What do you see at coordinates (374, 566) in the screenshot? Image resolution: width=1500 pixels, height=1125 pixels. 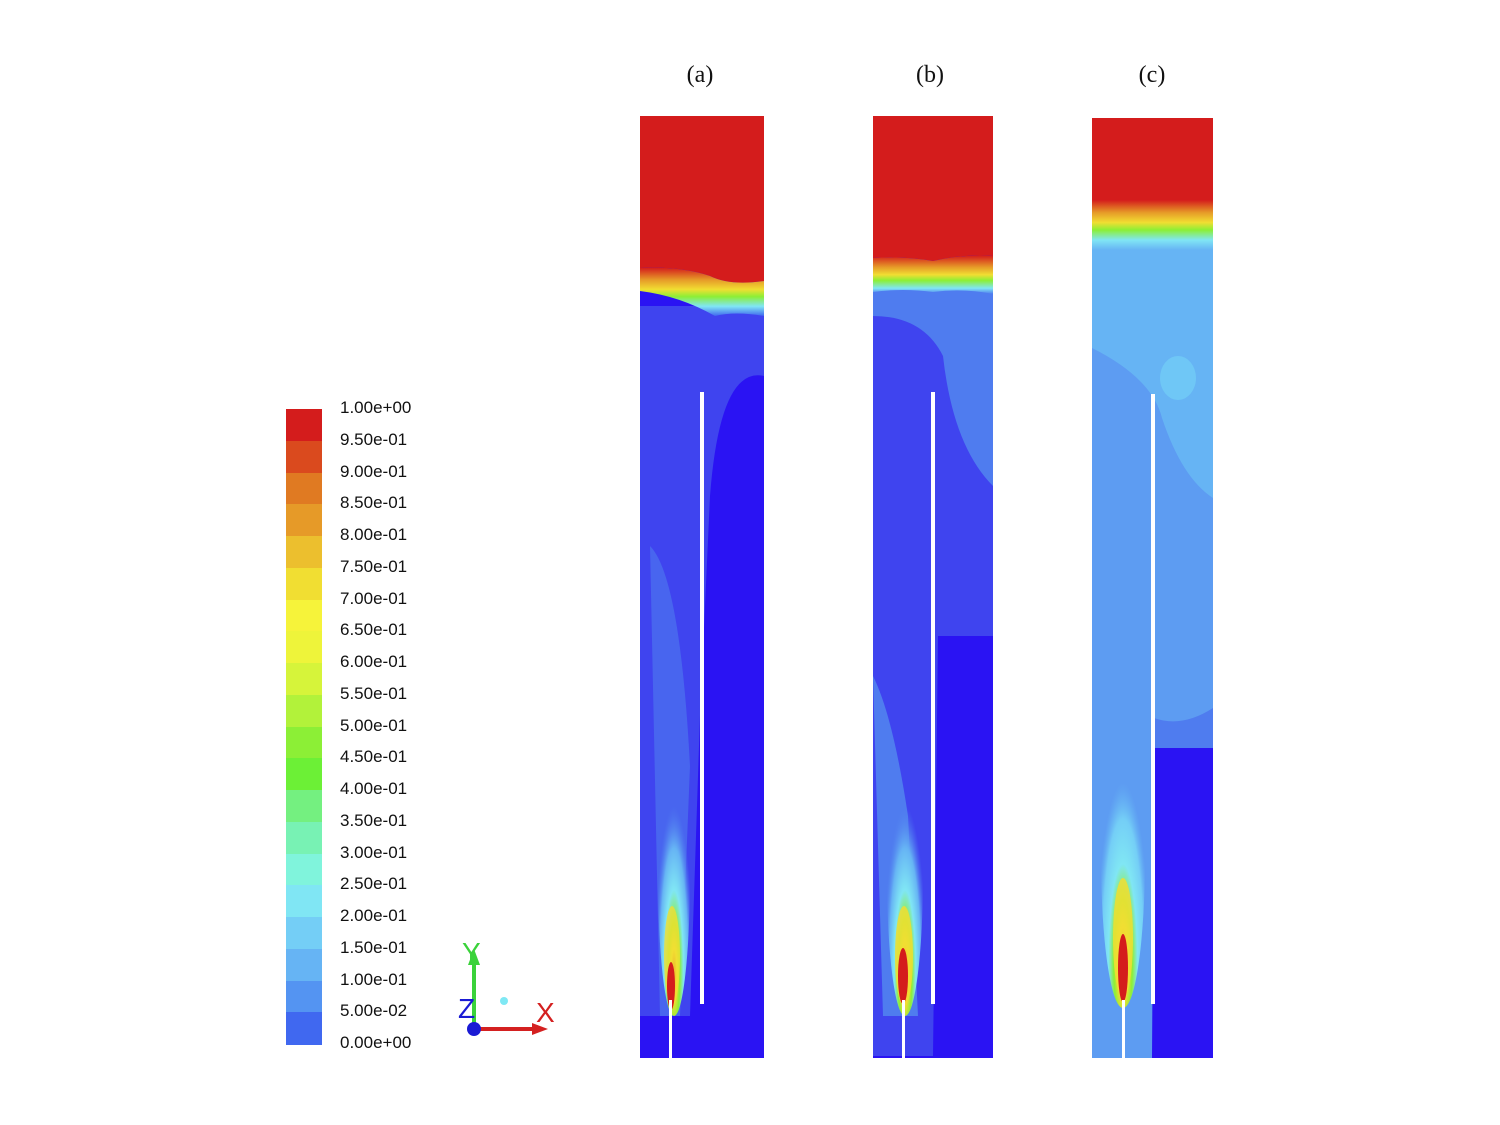 I see `legend-label: 7.50e-01` at bounding box center [374, 566].